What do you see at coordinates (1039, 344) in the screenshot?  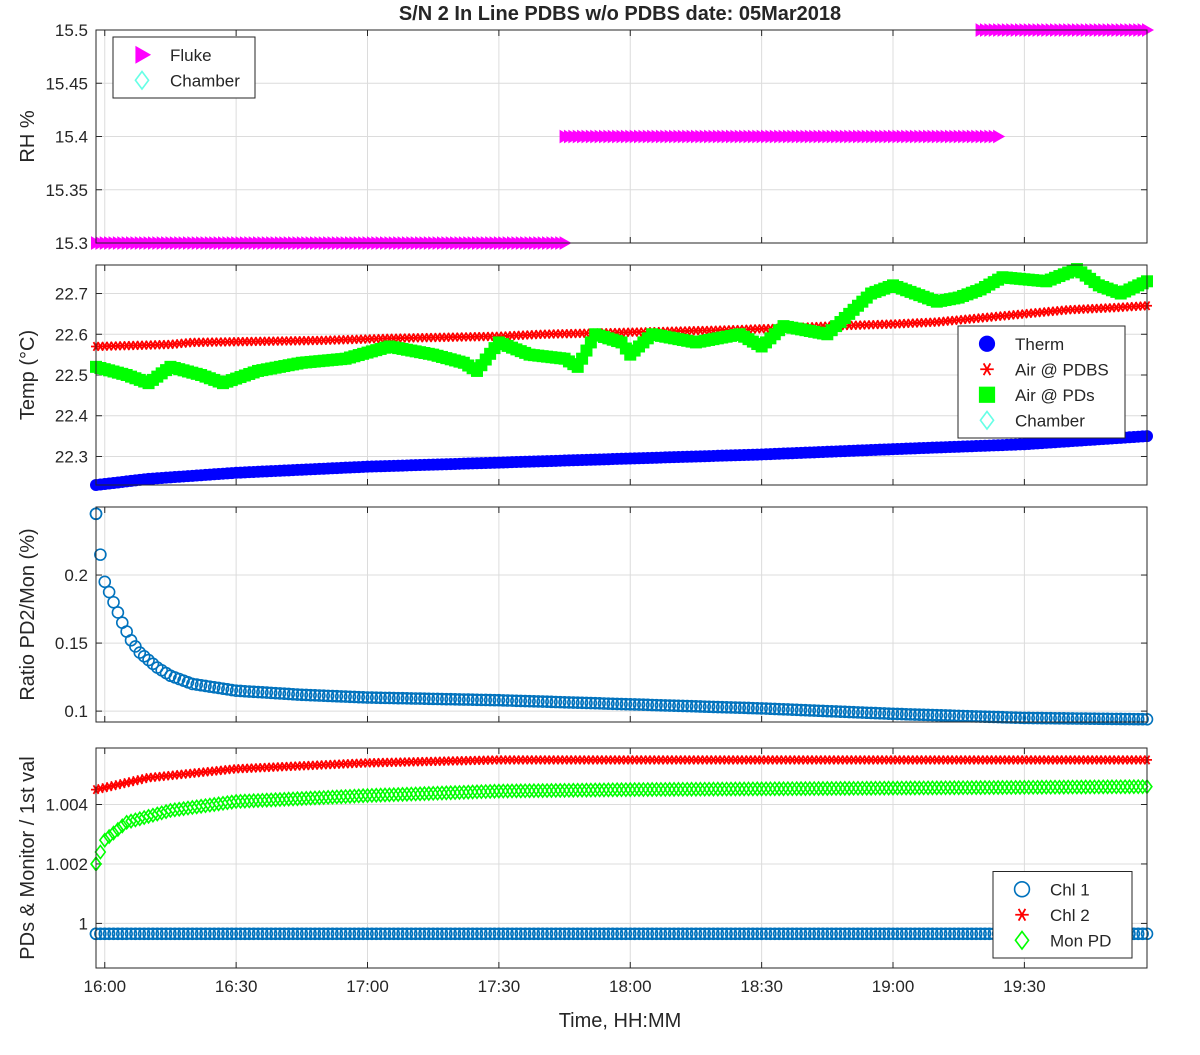 I see `legend-label: Therm` at bounding box center [1039, 344].